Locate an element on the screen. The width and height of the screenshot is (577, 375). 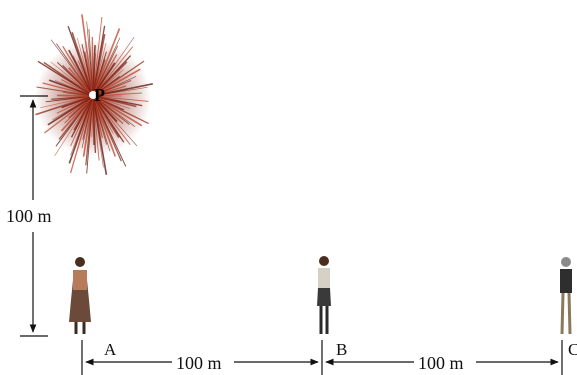
observer-b-figure is located at coordinates (324, 295).